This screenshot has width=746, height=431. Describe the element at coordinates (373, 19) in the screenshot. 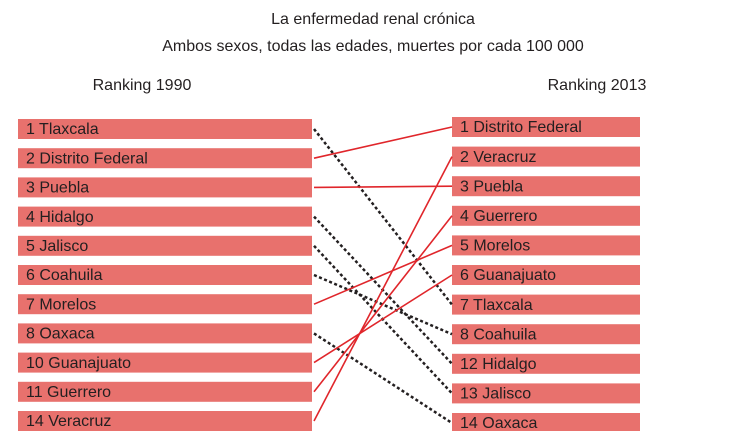

I see `chart-title: La enfermedad renal crónica` at that location.